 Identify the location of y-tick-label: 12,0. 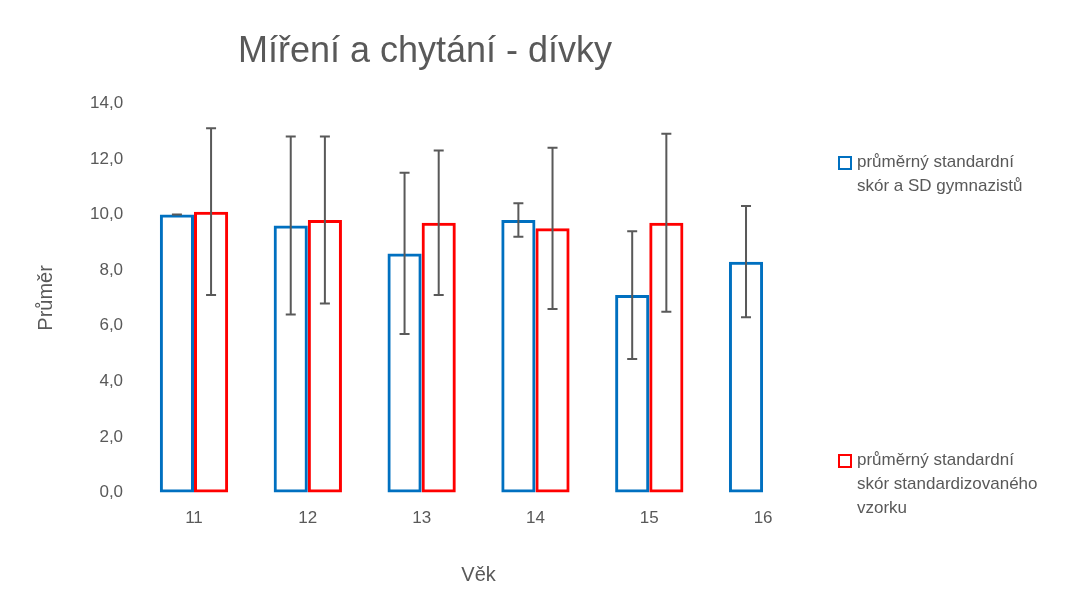
(106, 158).